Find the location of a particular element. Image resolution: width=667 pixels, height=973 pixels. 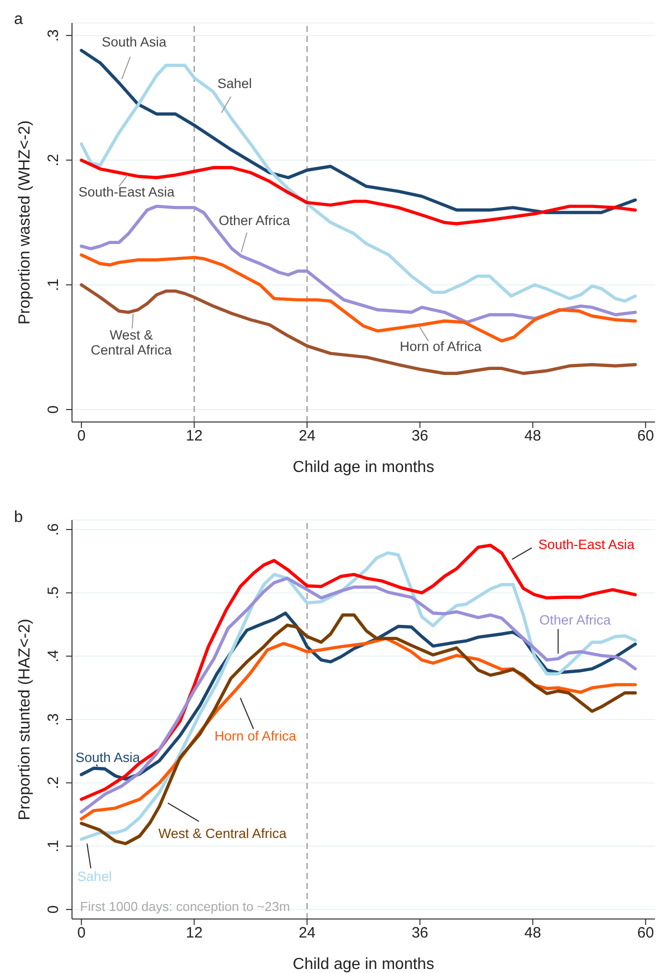

text: South-East Asia is located at coordinates (586, 544).